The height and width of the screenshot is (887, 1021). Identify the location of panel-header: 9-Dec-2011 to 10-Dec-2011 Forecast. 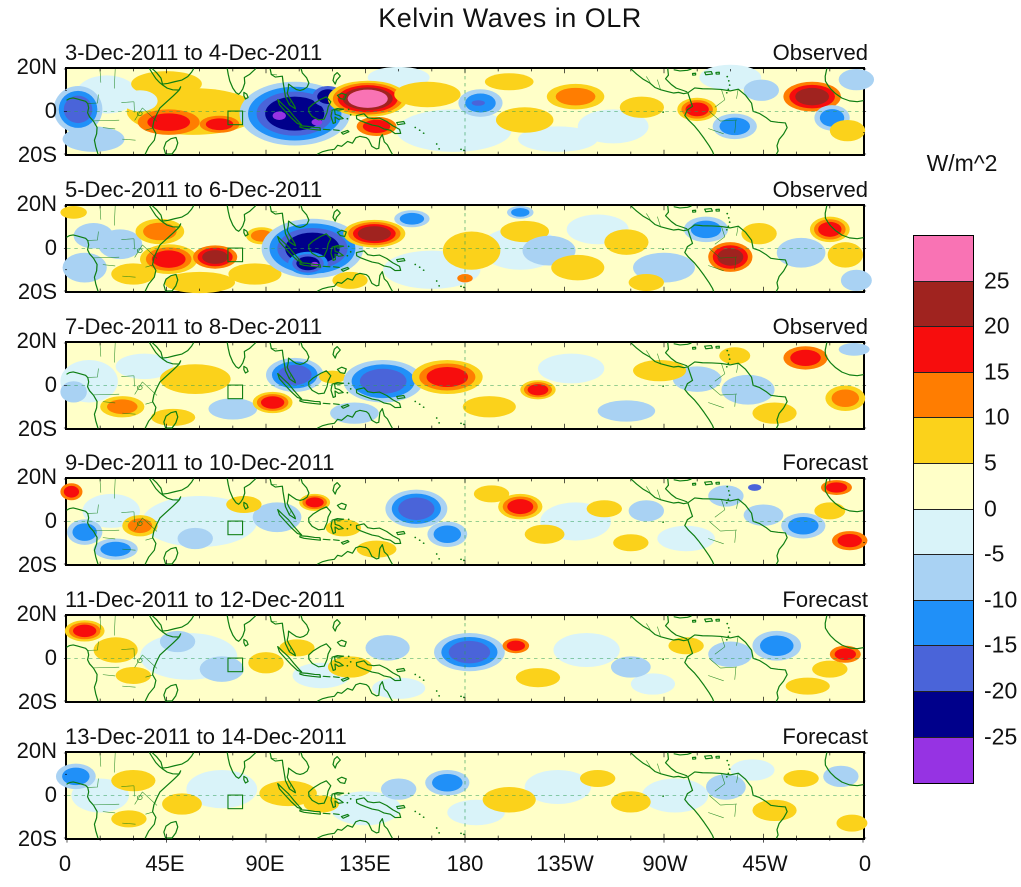
(466, 463).